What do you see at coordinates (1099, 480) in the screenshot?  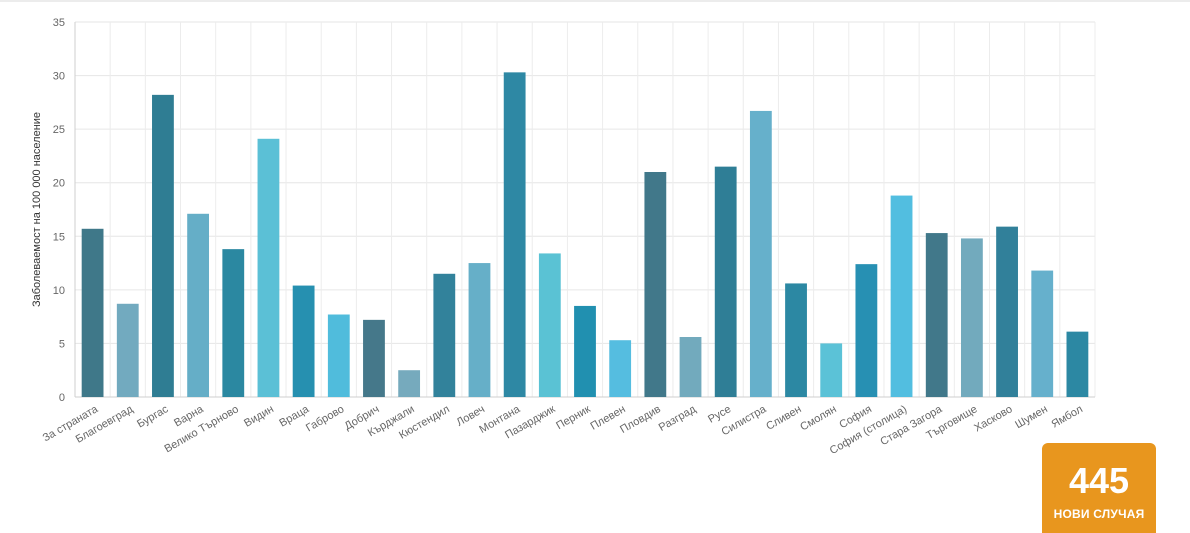 I see `new-cases-count: 445` at bounding box center [1099, 480].